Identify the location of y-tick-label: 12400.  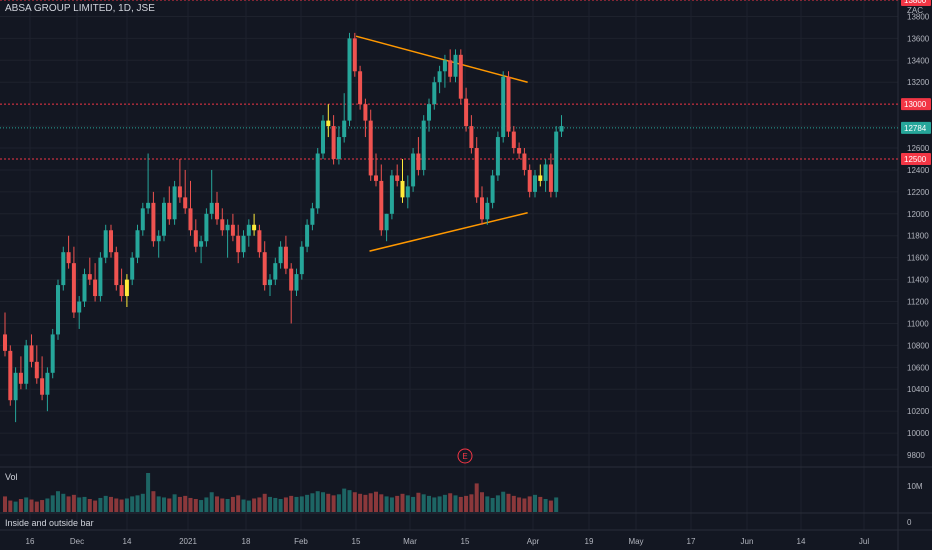
(918, 170).